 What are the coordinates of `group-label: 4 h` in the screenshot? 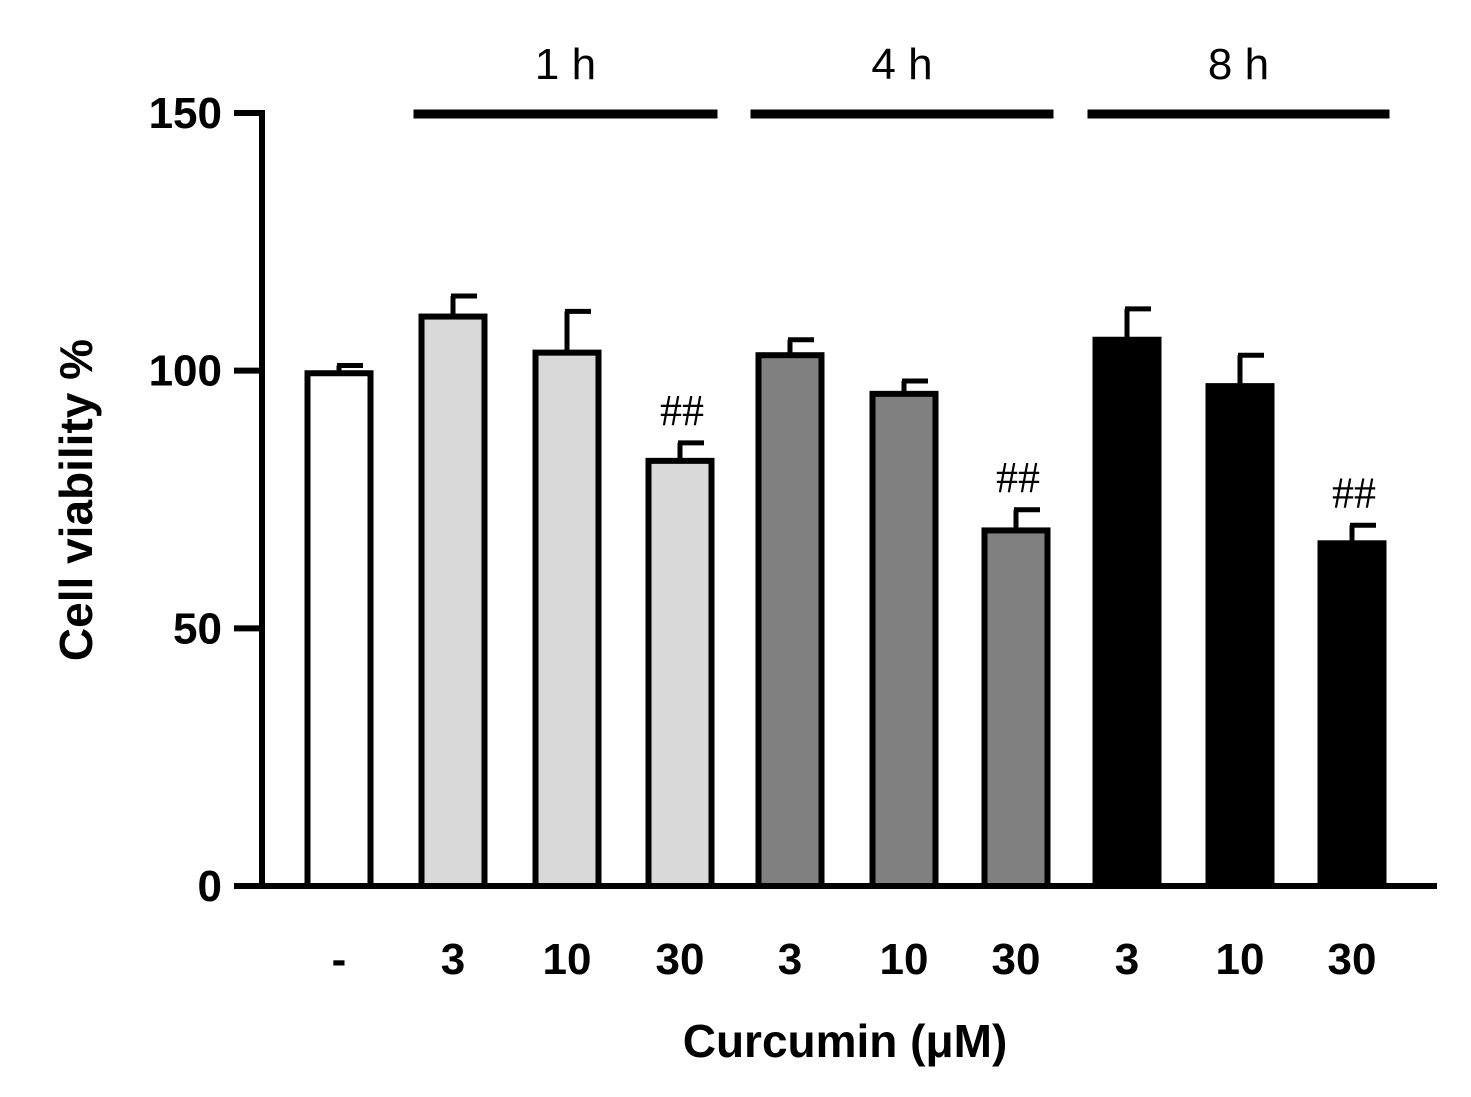 It's located at (901, 64).